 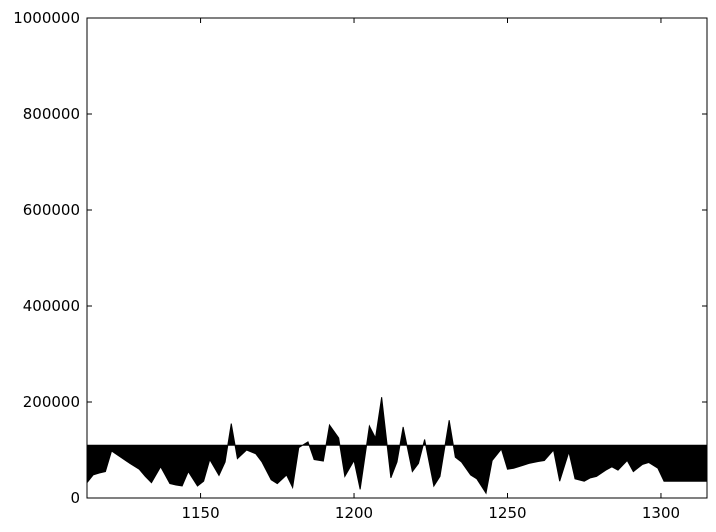 What do you see at coordinates (507, 513) in the screenshot?
I see `x-tick-label: 1250` at bounding box center [507, 513].